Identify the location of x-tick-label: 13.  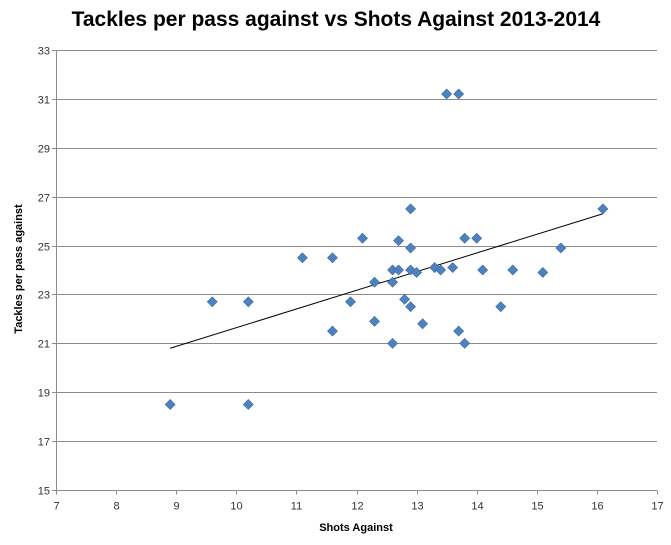
(417, 507).